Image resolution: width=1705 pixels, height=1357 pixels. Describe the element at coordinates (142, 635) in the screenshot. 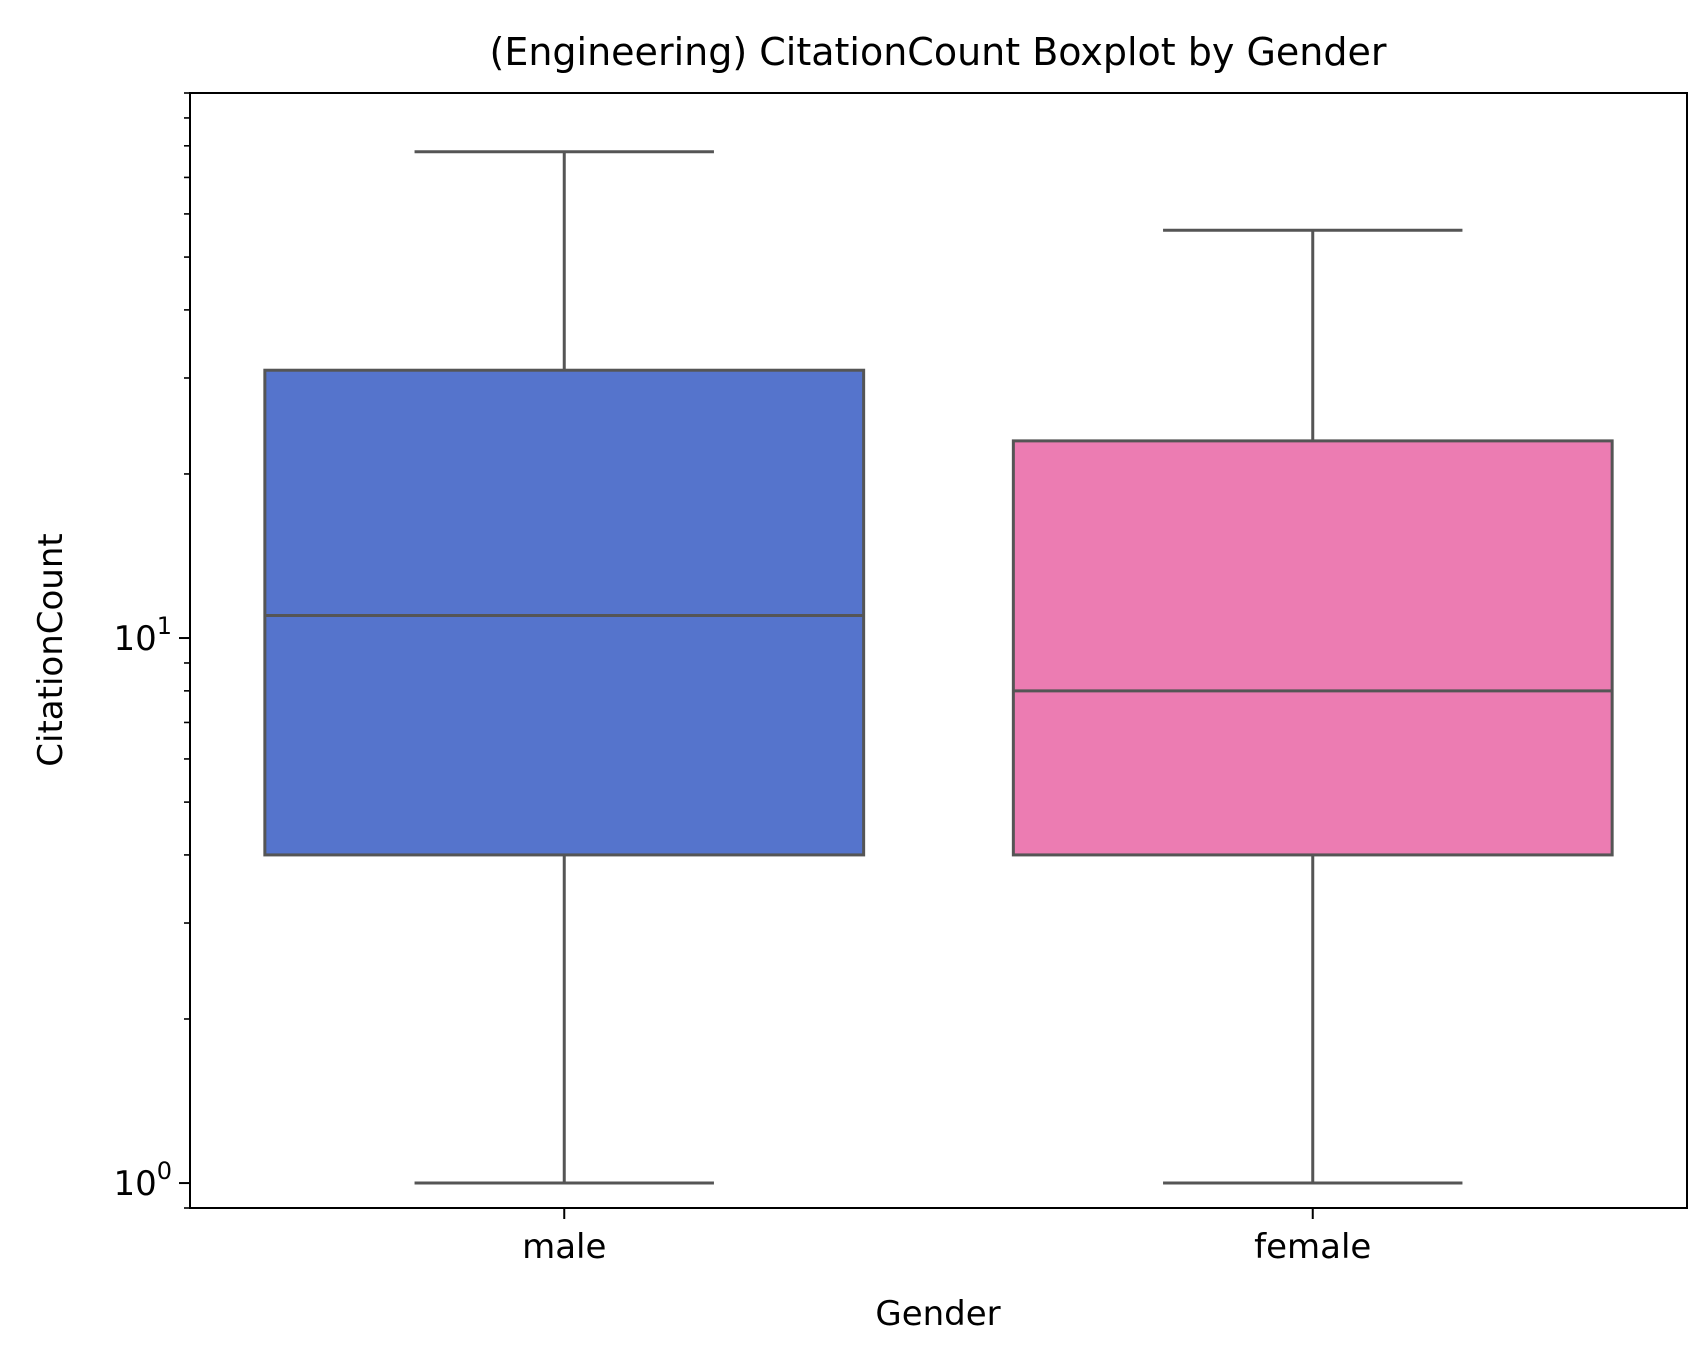

I see `y-tick-label: 10¹` at that location.